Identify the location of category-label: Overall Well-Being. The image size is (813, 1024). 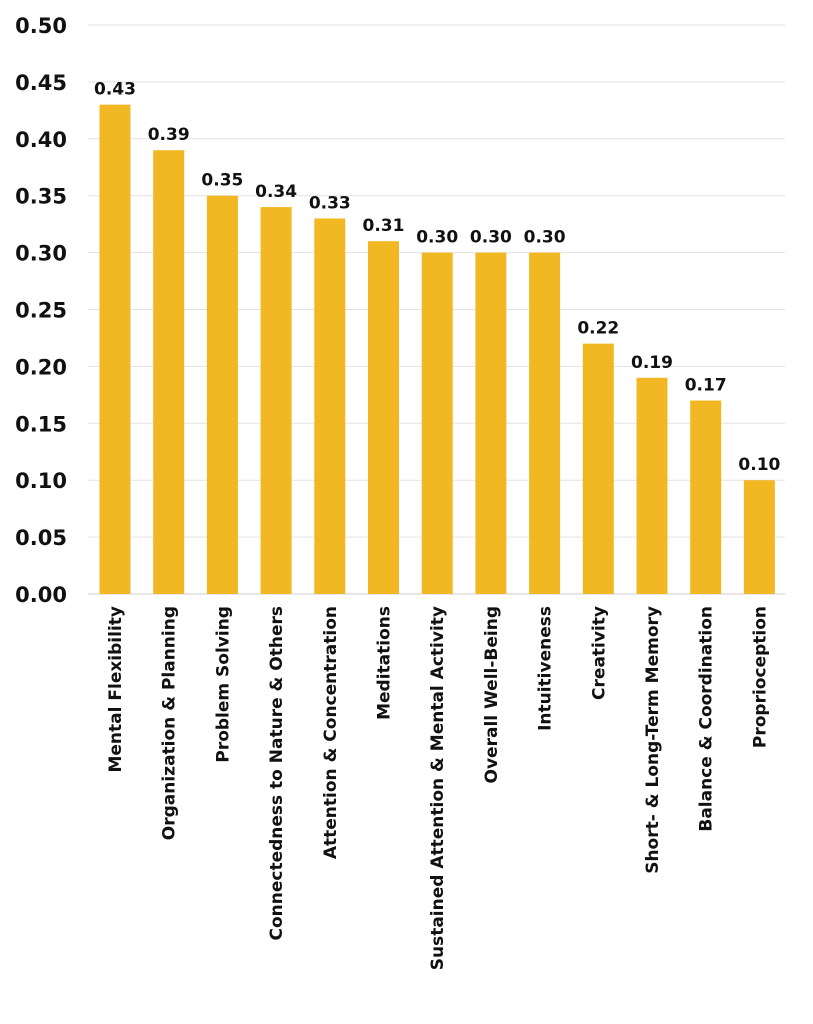
(492, 694).